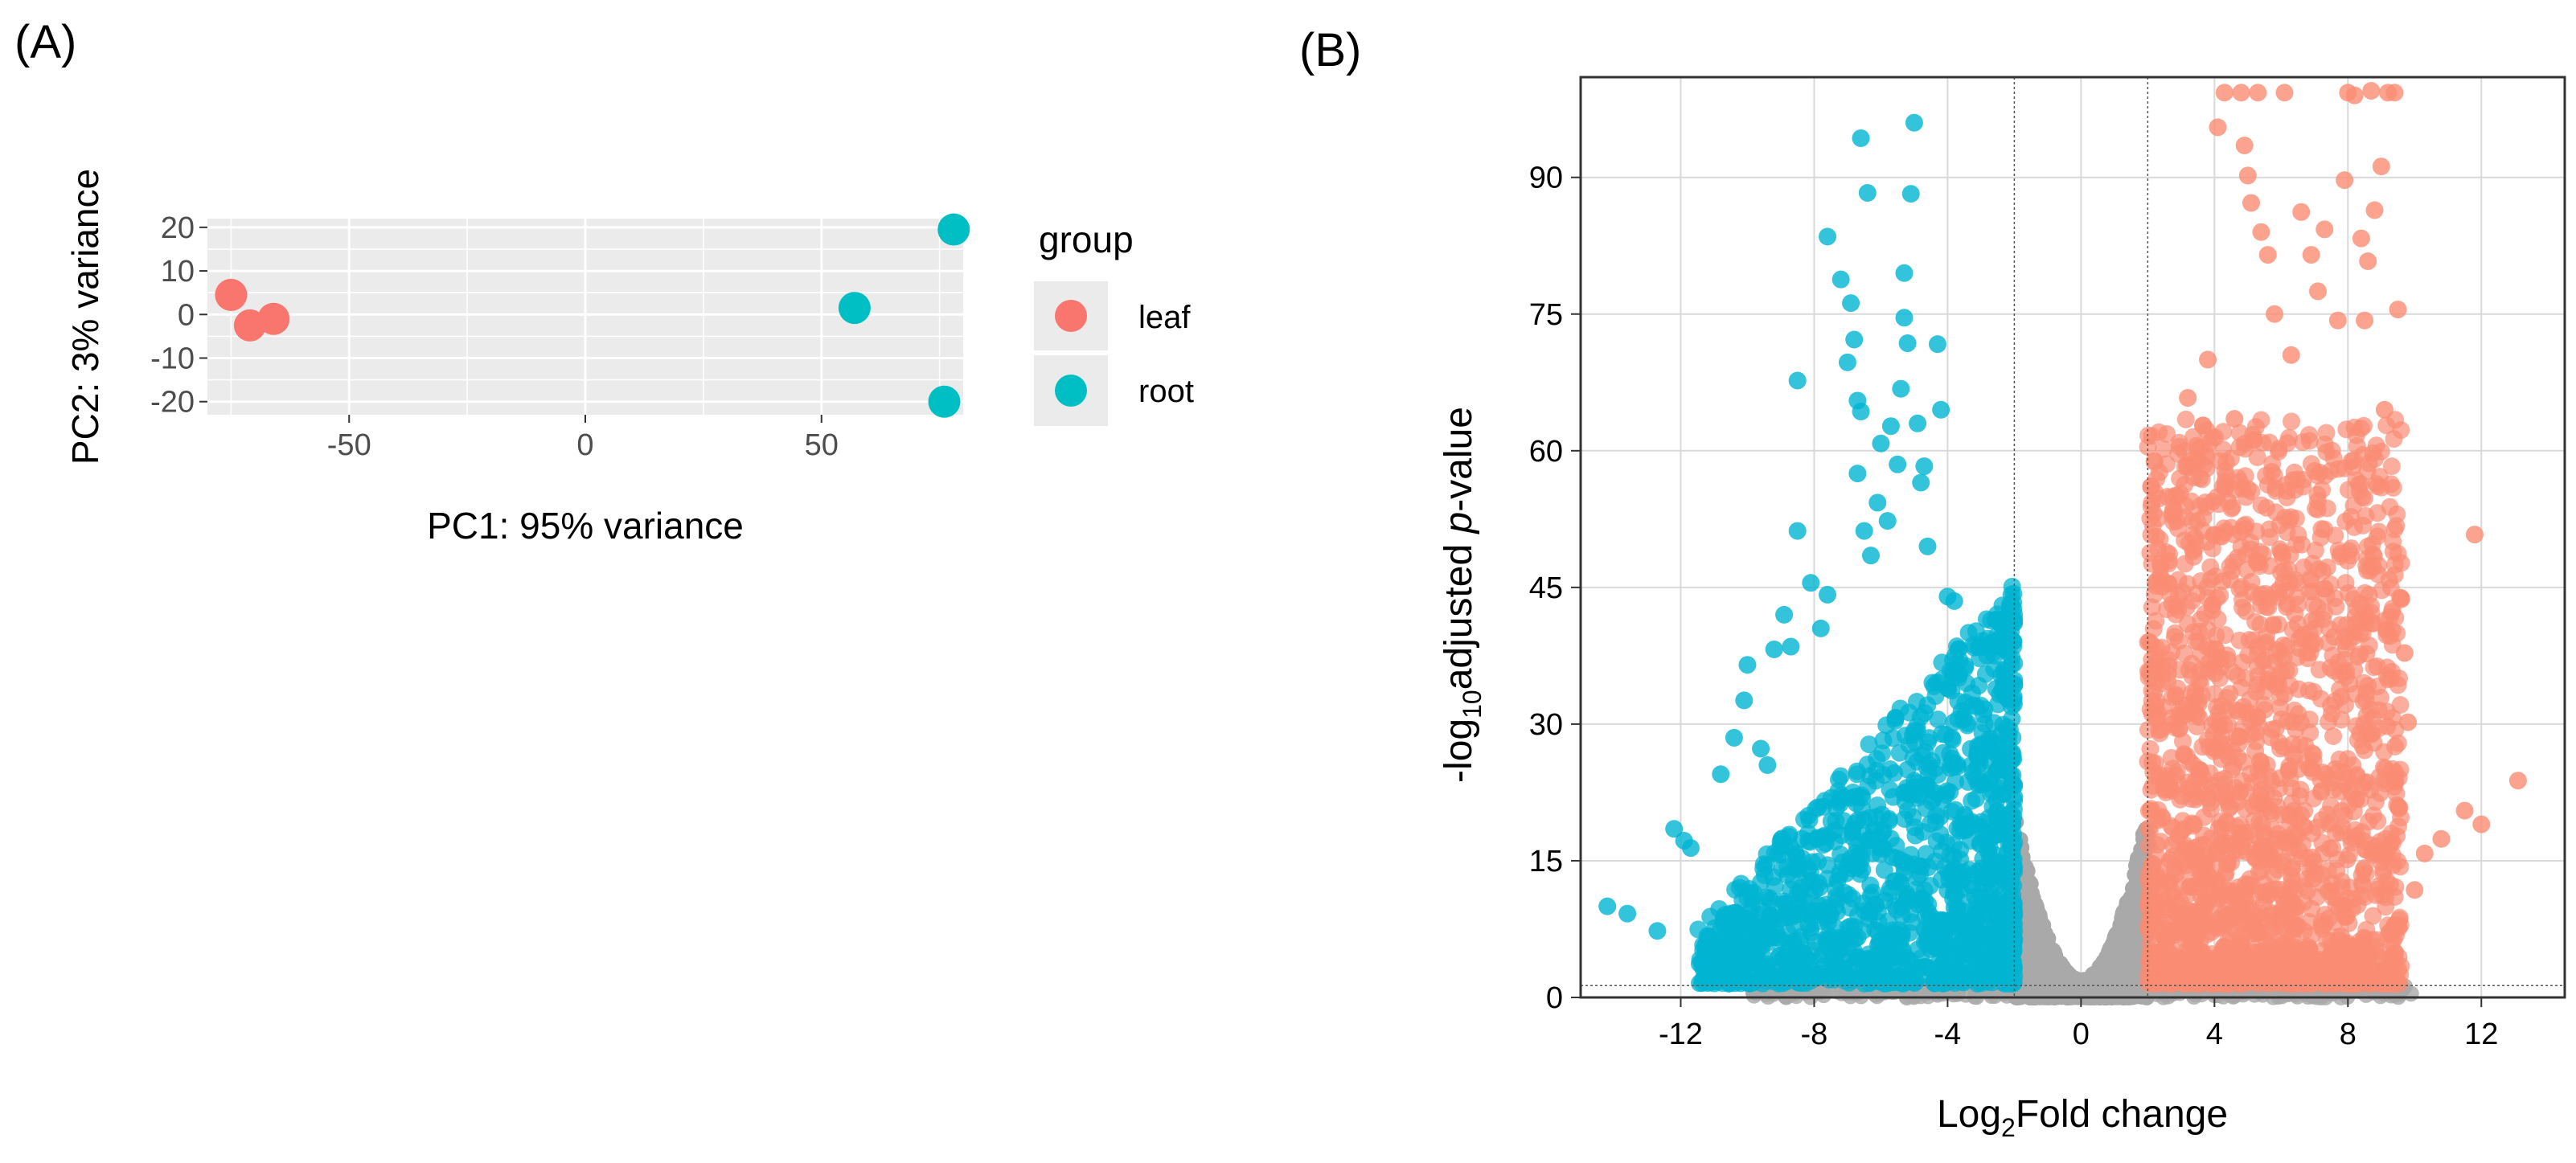 This screenshot has height=1163, width=2576. What do you see at coordinates (1114, 322) in the screenshot?
I see `pca-legend: group leaf root` at bounding box center [1114, 322].